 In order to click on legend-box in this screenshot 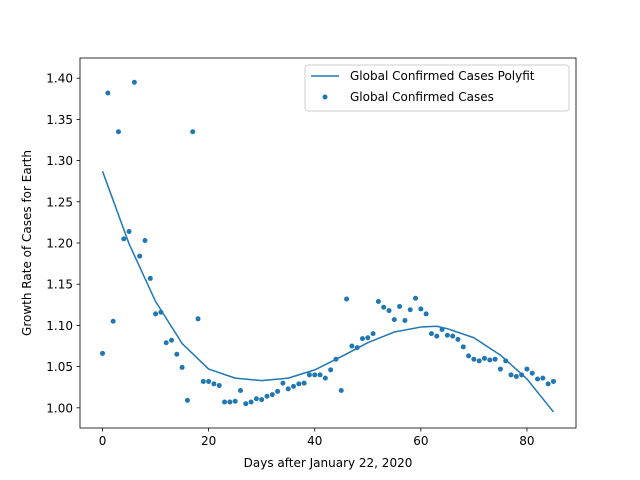, I will do `click(437, 88)`.